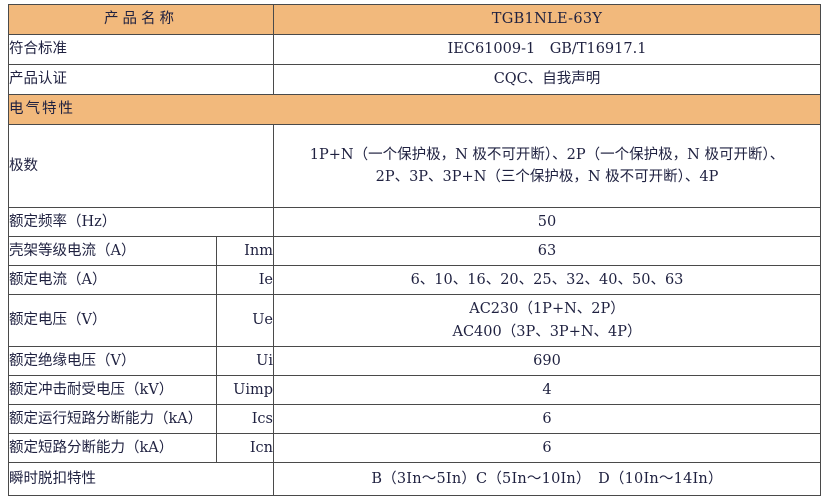 The width and height of the screenshot is (834, 503). I want to click on row-label-rated-frequency: 额定频率（Hz）, so click(141, 222).